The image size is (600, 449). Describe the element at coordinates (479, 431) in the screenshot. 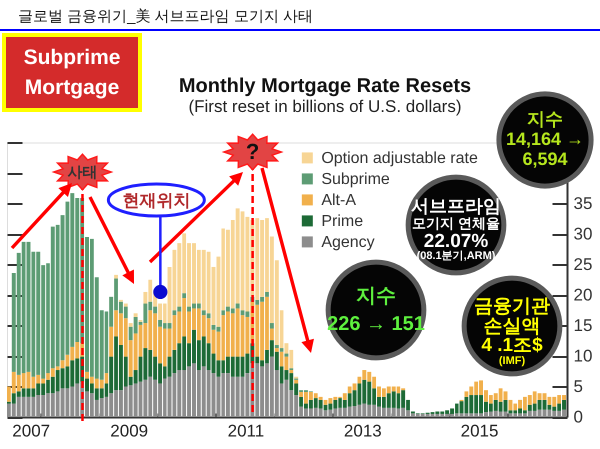

I see `x-tick-label: 2015` at that location.